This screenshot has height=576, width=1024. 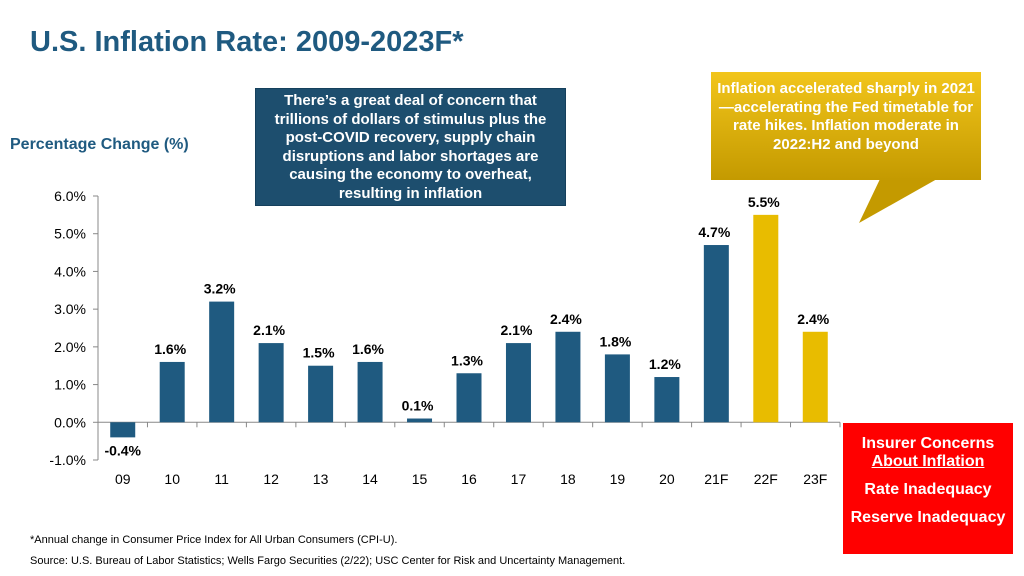 What do you see at coordinates (766, 479) in the screenshot?
I see `x-tick-label-22F: 22F` at bounding box center [766, 479].